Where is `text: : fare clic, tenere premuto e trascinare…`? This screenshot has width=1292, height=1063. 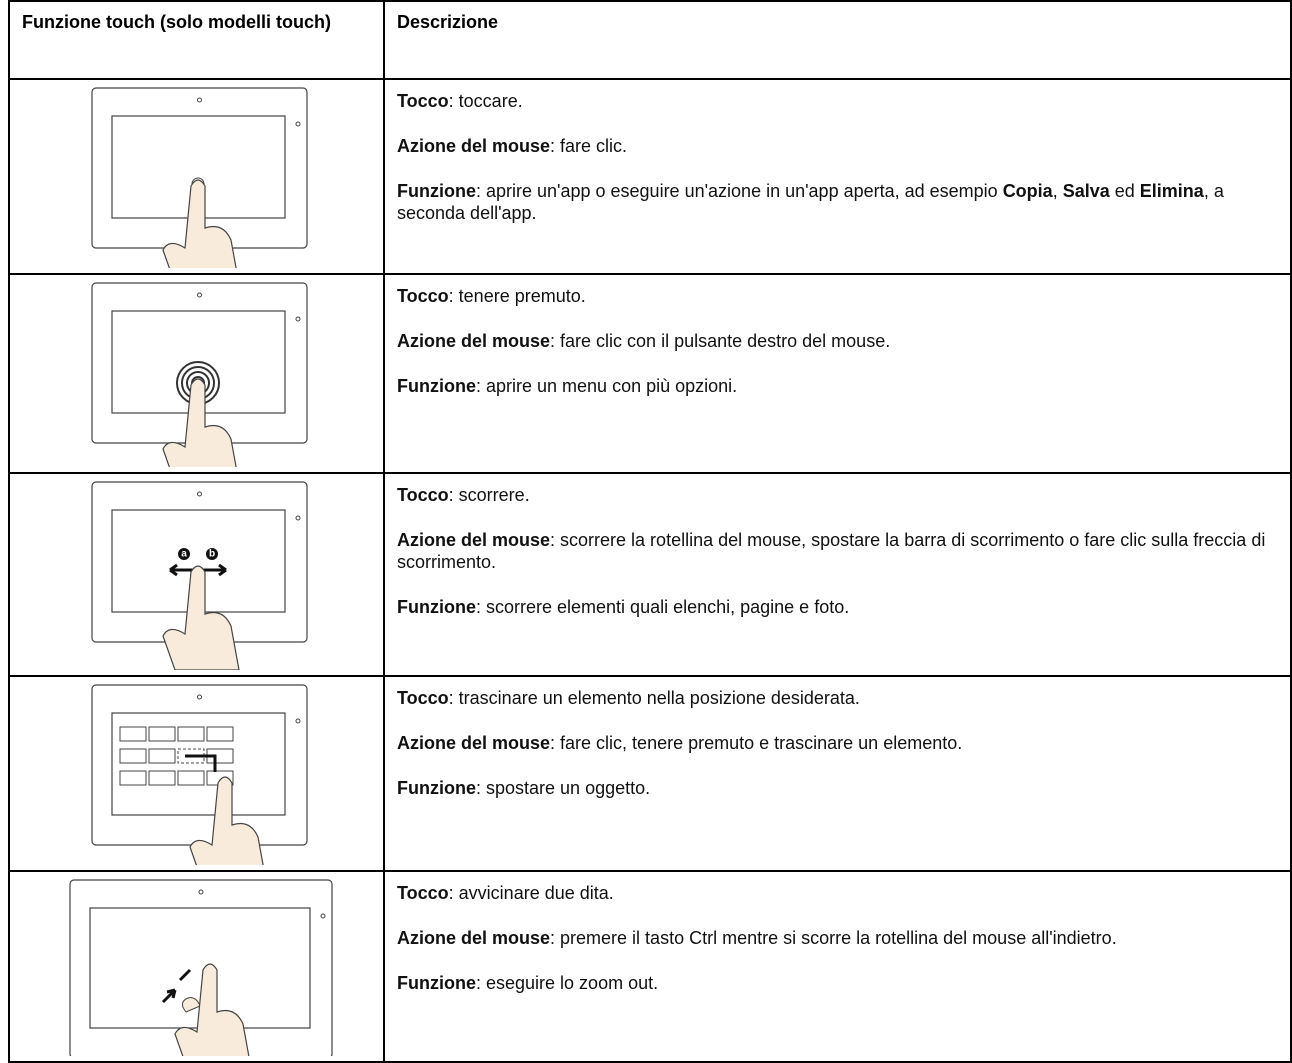 text: : fare clic, tenere premuto e trascinare… is located at coordinates (756, 743).